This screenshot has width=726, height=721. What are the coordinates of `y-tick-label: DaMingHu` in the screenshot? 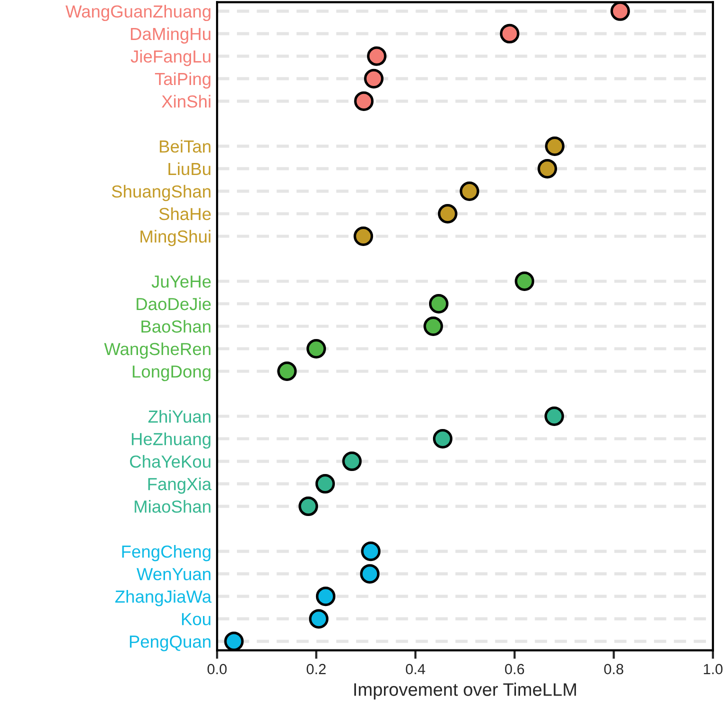 It's located at (170, 35).